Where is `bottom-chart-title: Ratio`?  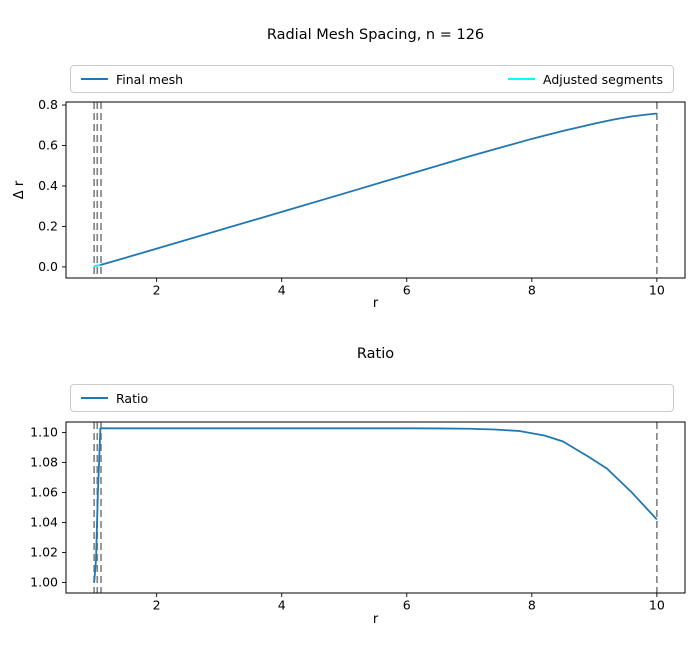 bottom-chart-title: Ratio is located at coordinates (375, 354).